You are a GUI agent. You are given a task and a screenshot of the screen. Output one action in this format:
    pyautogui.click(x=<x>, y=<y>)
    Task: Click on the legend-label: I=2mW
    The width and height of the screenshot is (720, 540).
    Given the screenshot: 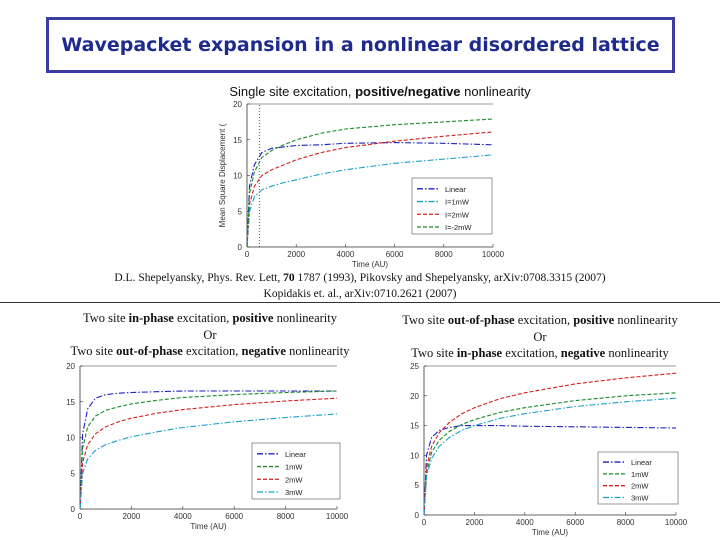 What is the action you would take?
    pyautogui.click(x=457, y=214)
    